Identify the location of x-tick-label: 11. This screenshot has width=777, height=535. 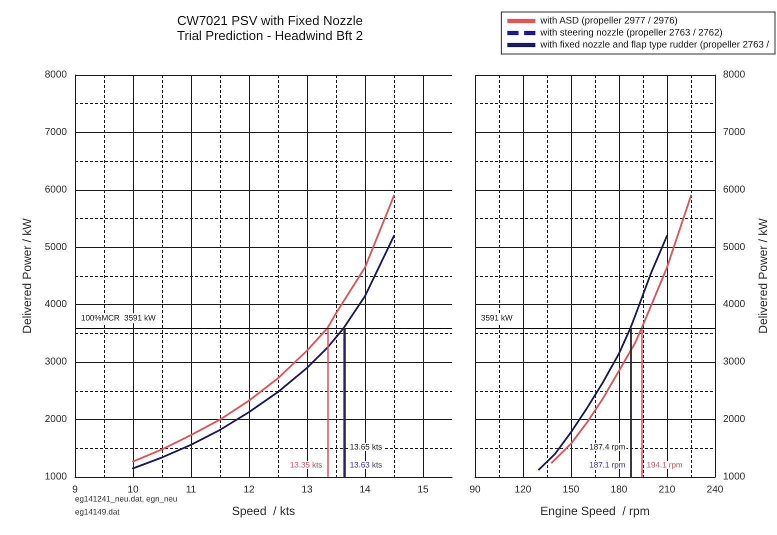
(191, 490).